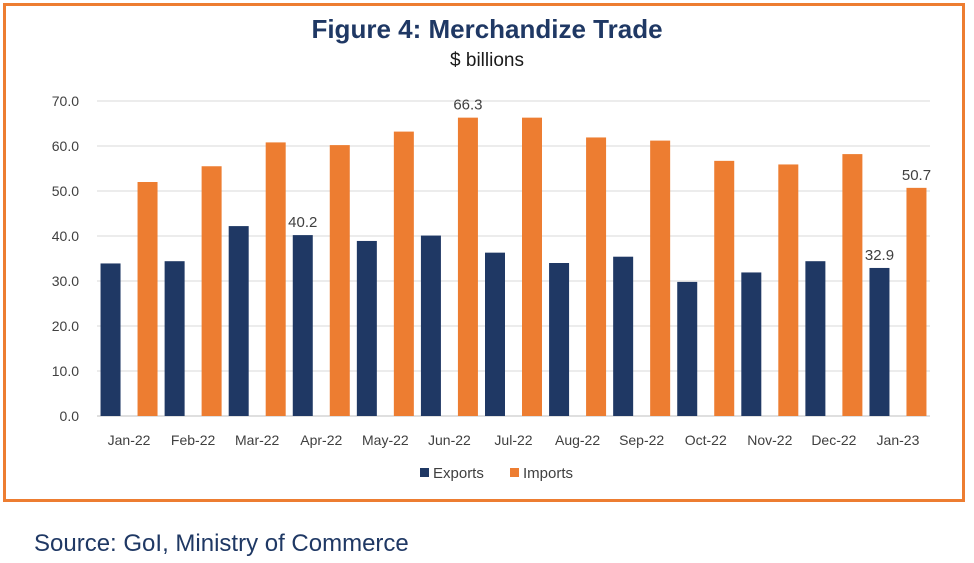 This screenshot has height=563, width=974. What do you see at coordinates (129, 440) in the screenshot?
I see `x-tick-label: Jan-22` at bounding box center [129, 440].